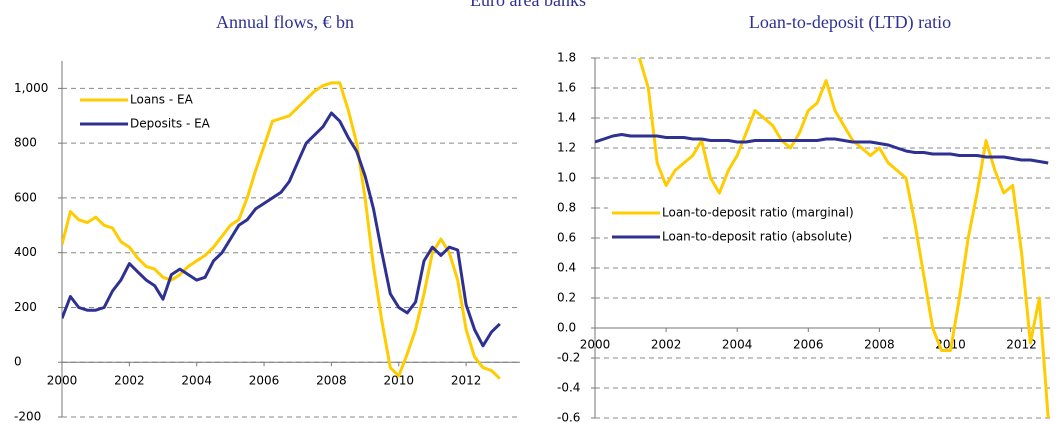 This screenshot has width=1056, height=423. What do you see at coordinates (566, 328) in the screenshot?
I see `y-tick-label: 0.0` at bounding box center [566, 328].